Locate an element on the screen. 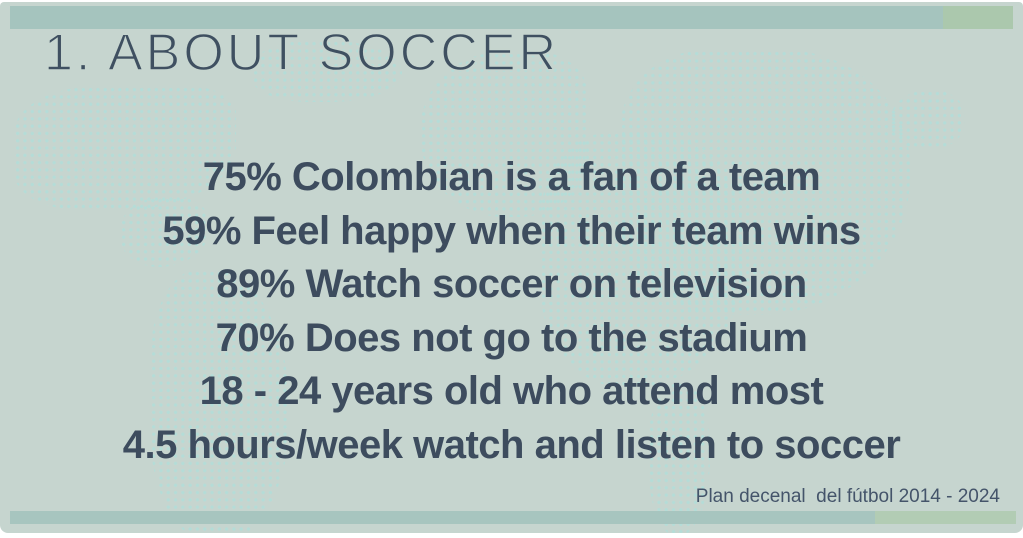 The width and height of the screenshot is (1023, 538). map-dots-north-america is located at coordinates (125, 148).